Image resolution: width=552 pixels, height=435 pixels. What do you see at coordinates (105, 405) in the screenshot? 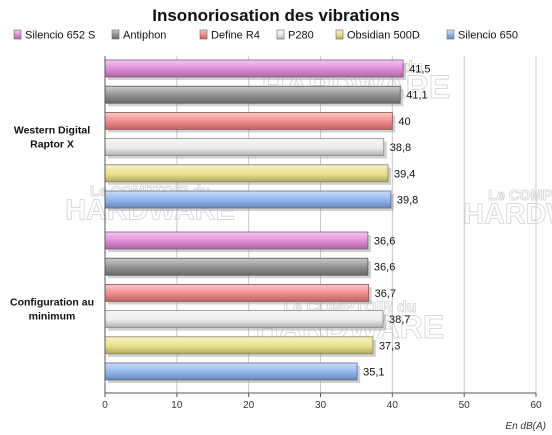
I see `x-tick-label: 0` at bounding box center [105, 405].